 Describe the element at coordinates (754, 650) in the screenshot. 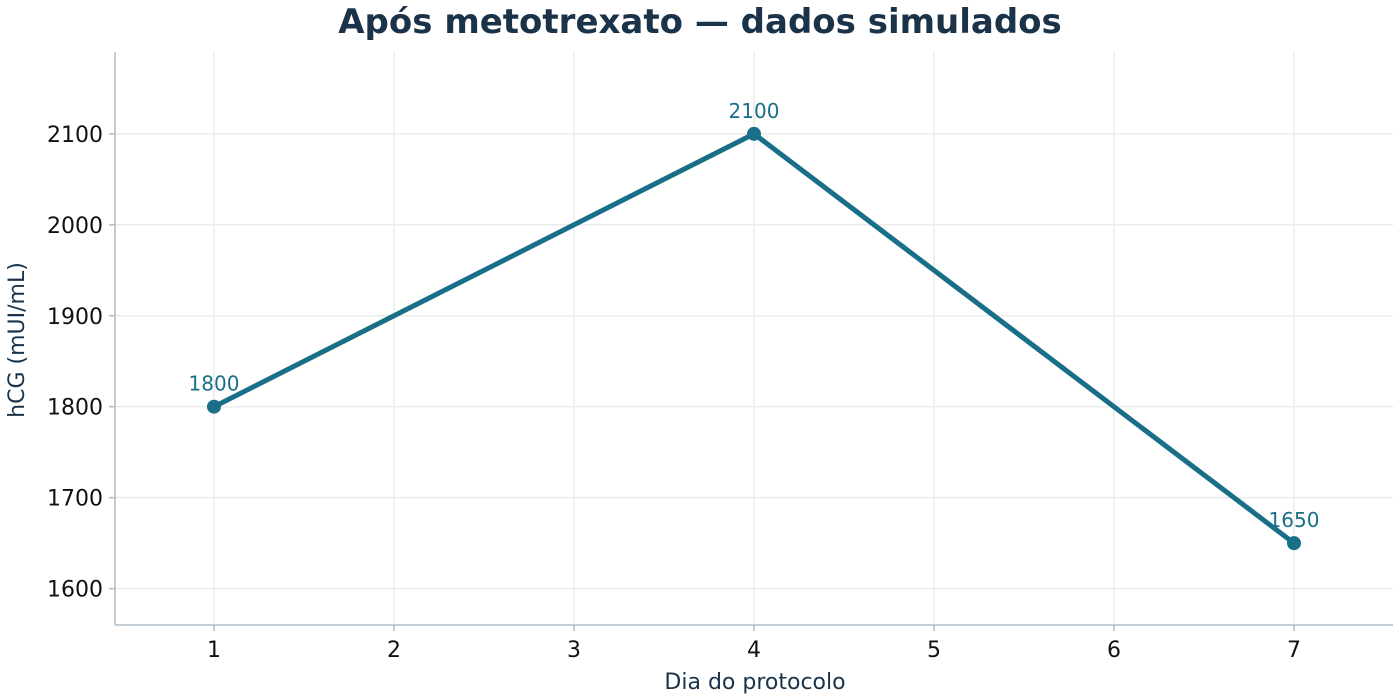

I see `x-tick-label: 4` at that location.